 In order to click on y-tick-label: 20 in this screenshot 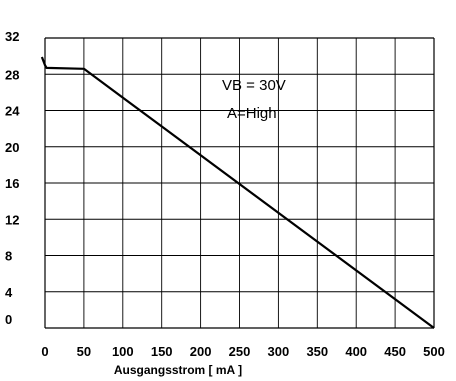, I will do `click(12, 147)`.